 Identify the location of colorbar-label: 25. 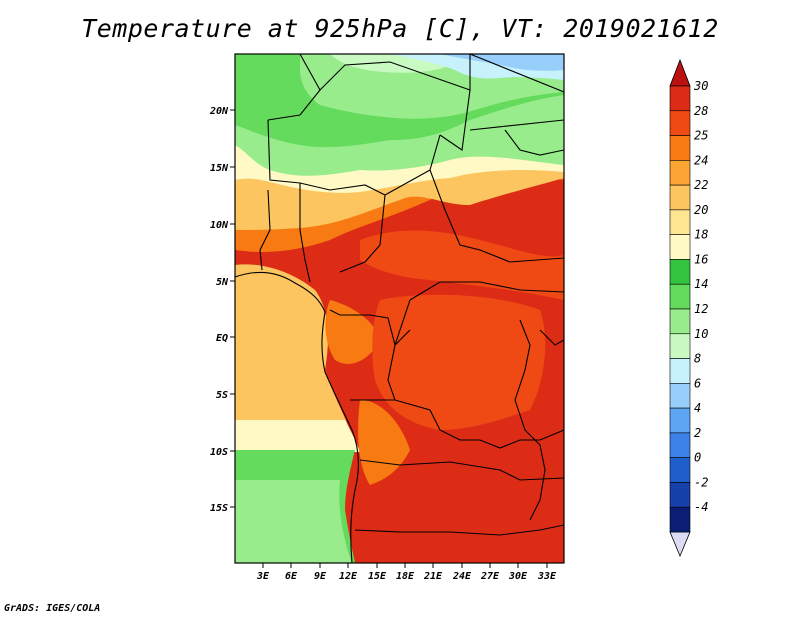
(701, 136).